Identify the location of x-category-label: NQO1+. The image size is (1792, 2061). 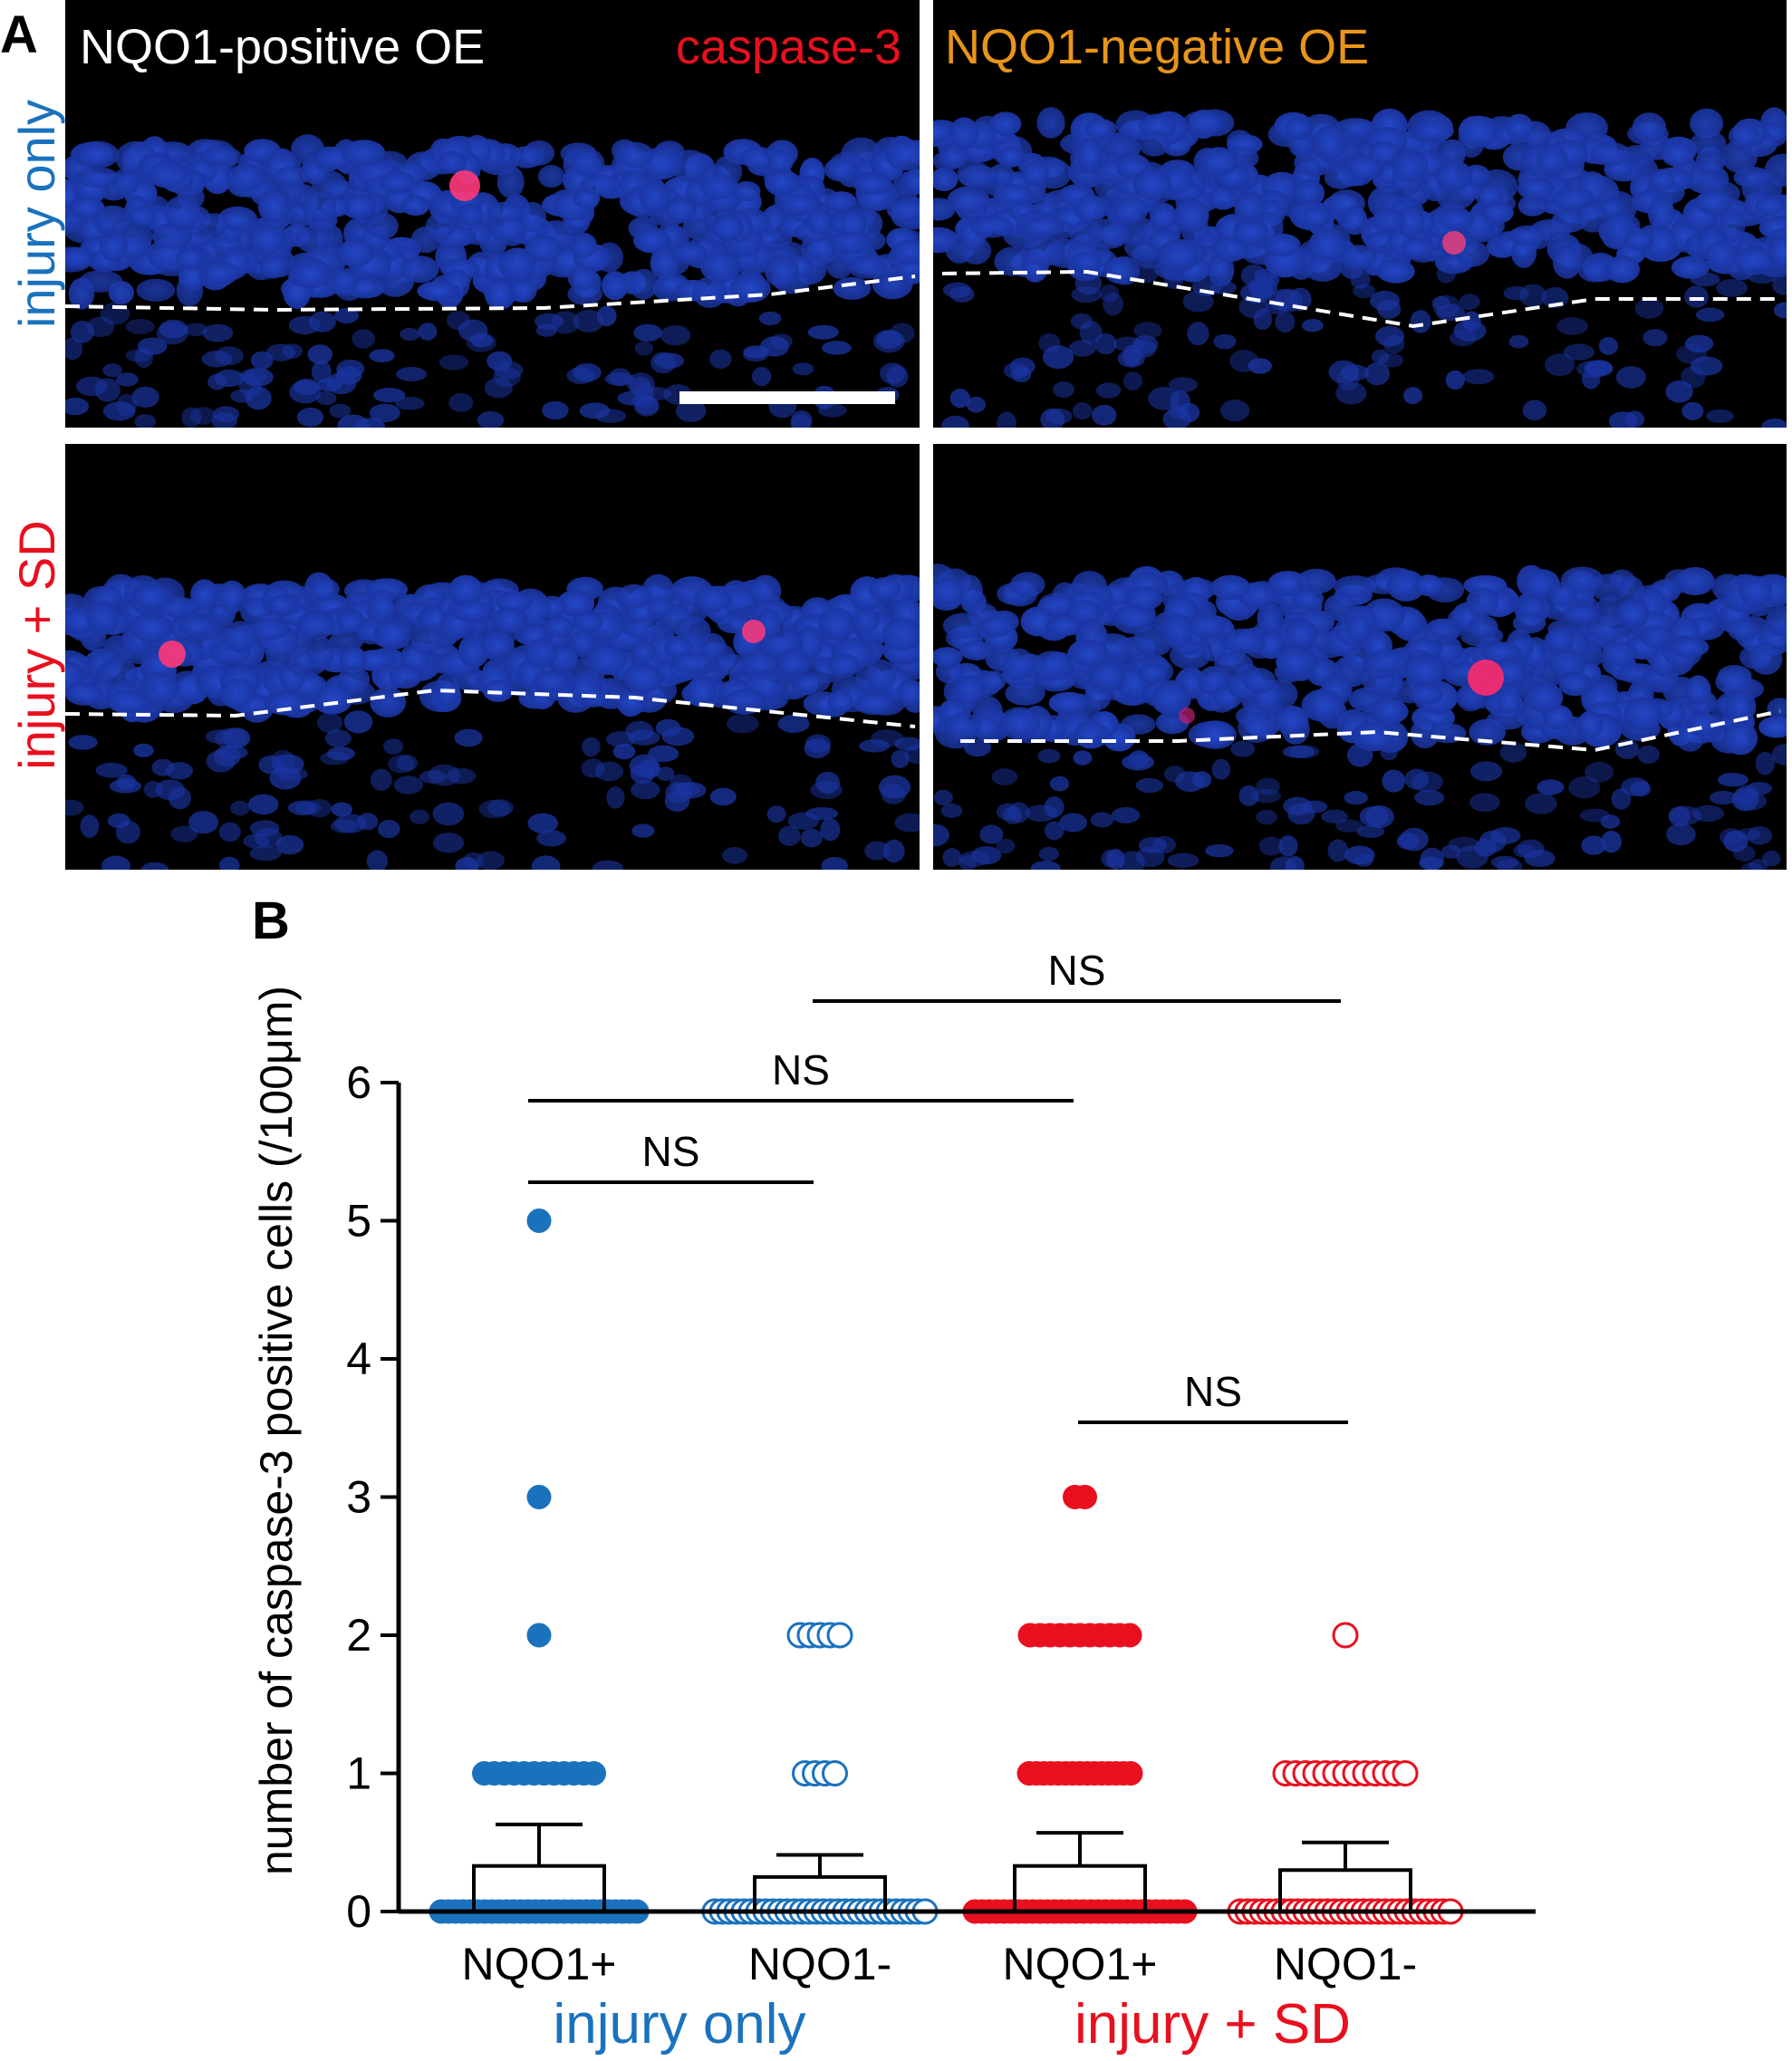
(539, 1964).